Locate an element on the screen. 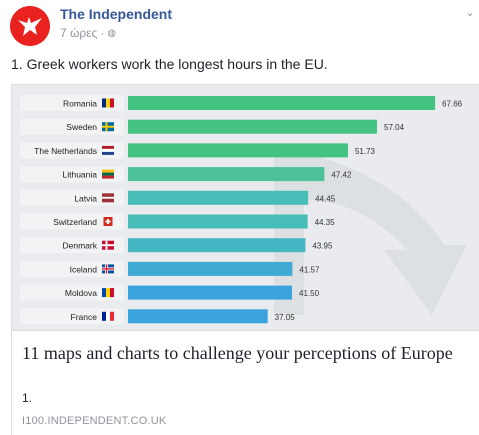  globe-icon: ◍ is located at coordinates (112, 33).